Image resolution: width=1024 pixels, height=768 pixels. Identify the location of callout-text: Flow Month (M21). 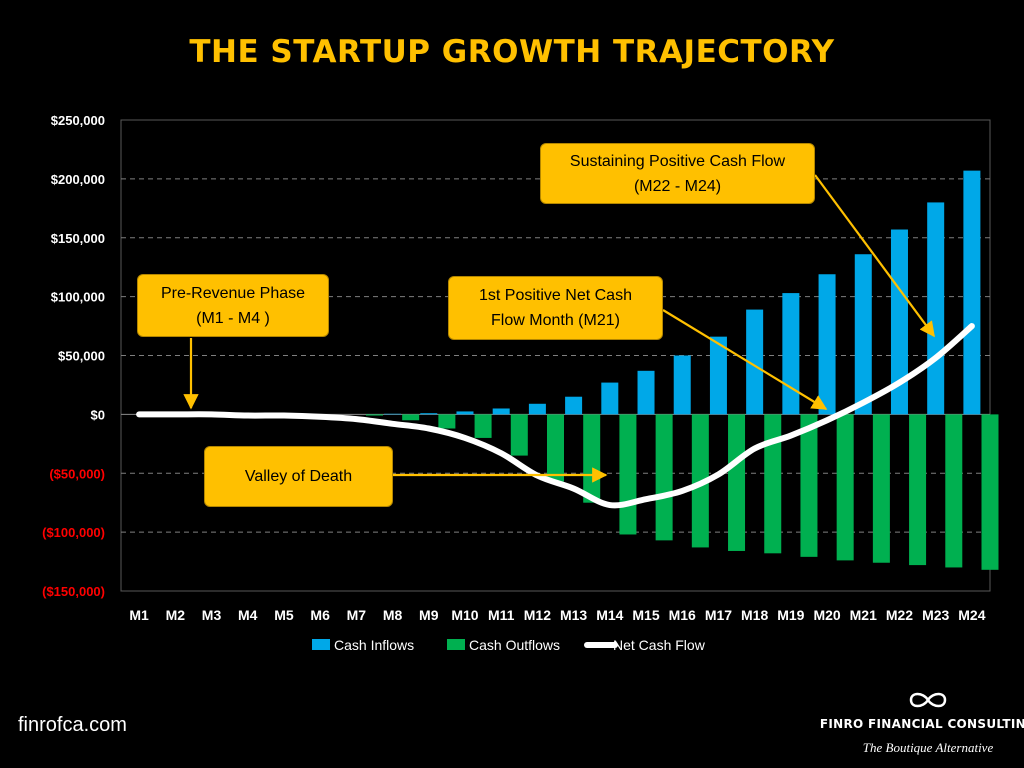
(555, 320).